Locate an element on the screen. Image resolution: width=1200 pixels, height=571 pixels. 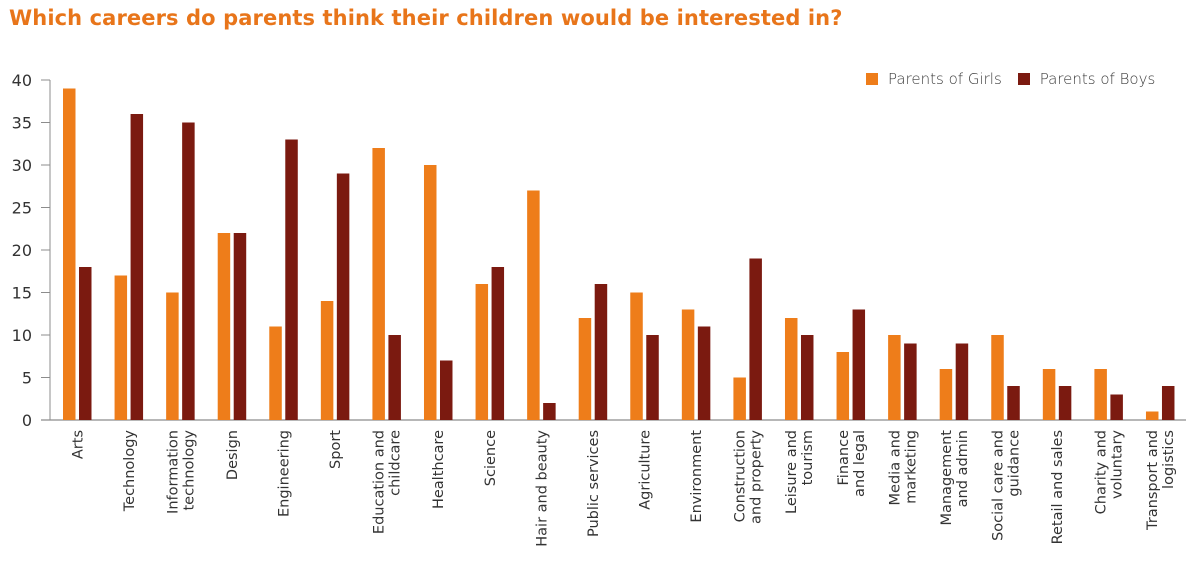
x-category-label: Hair and beauty is located at coordinates (542, 488).